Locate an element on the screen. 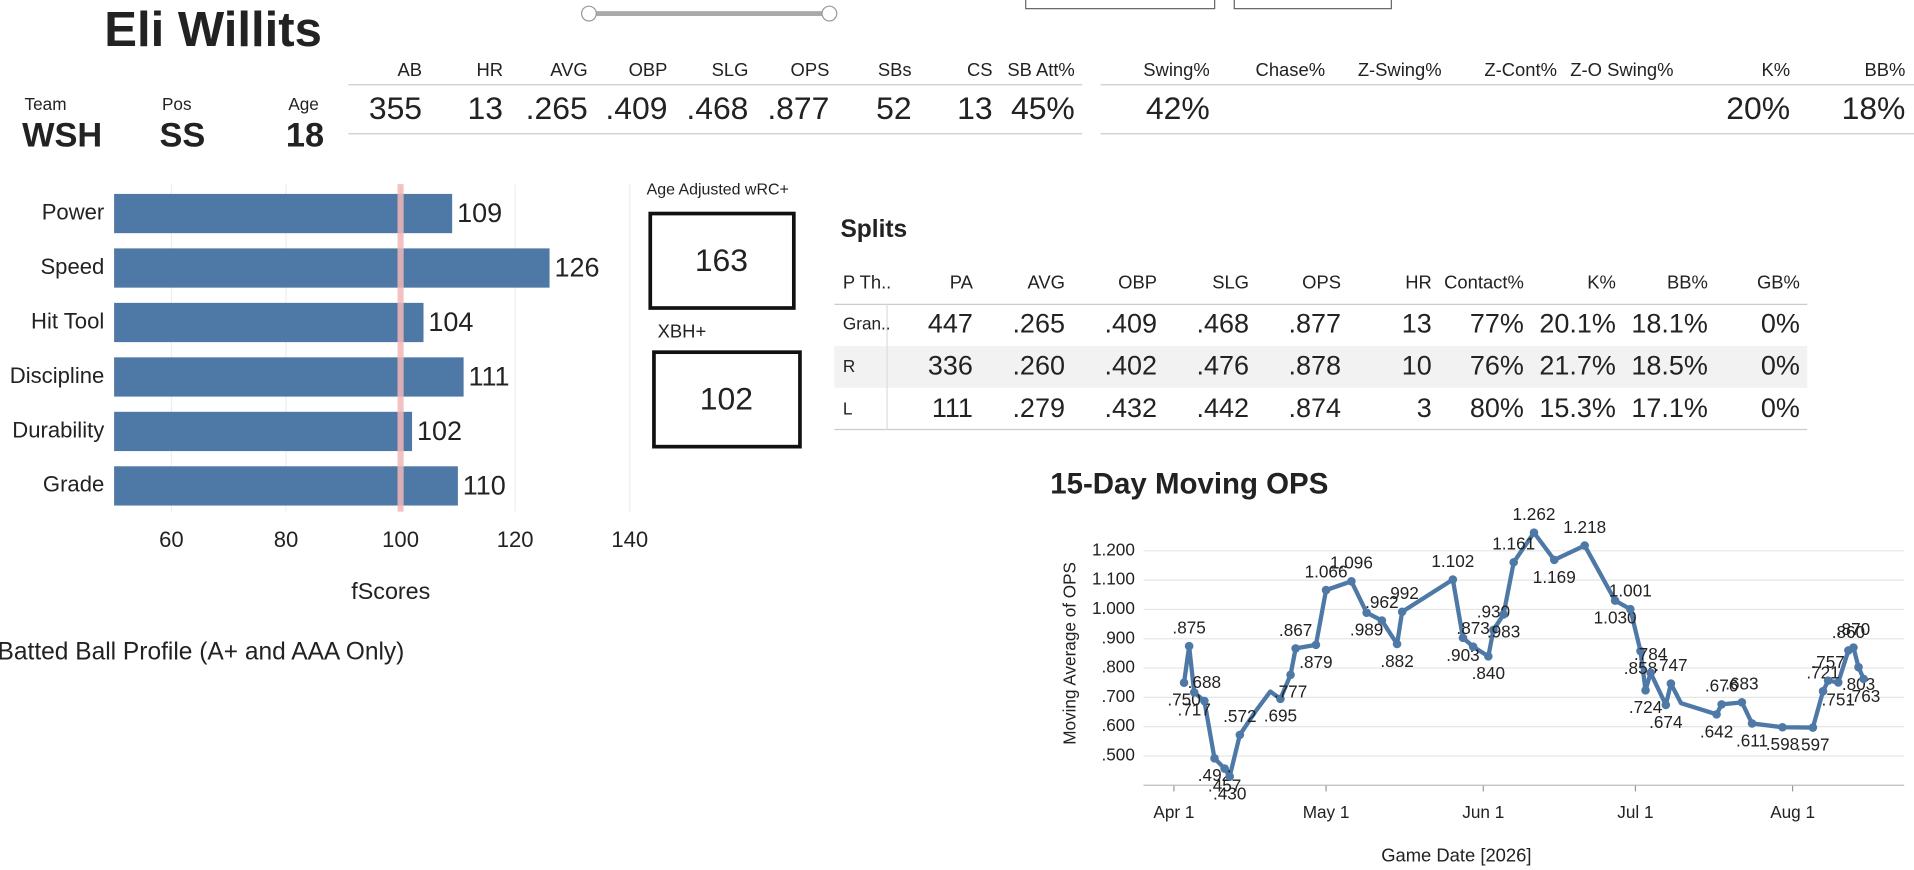  stat-header: Z-Cont% is located at coordinates (1520, 69).